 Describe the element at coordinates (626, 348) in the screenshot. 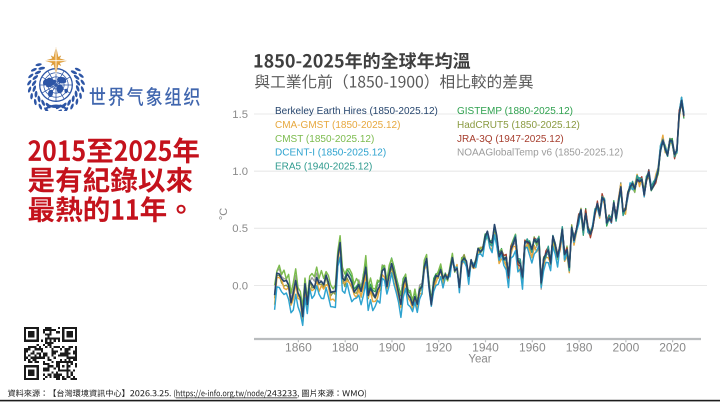

I see `svg-text: 2000` at that location.